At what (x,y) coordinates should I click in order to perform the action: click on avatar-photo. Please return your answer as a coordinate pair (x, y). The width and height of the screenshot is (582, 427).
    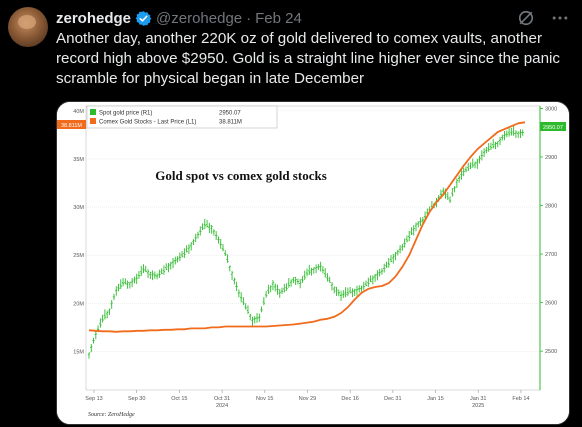
    Looking at the image, I should click on (27, 22).